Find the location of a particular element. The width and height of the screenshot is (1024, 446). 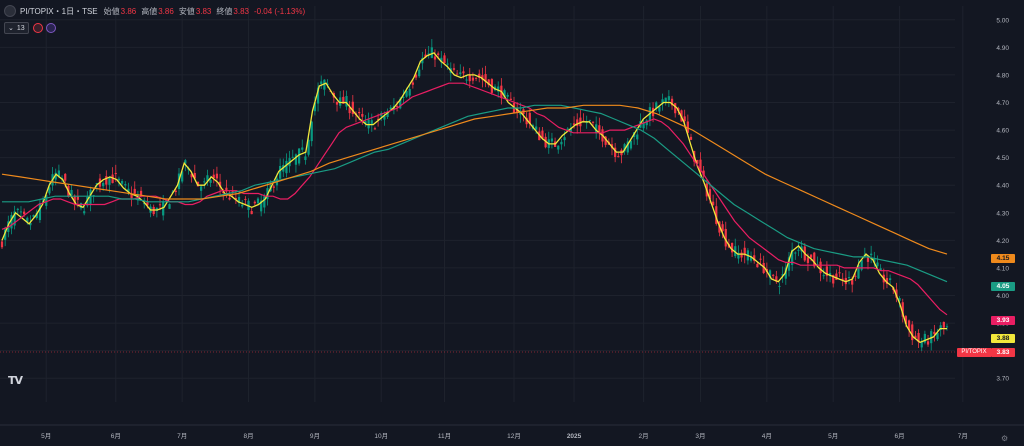

x-tick-label: 8月 is located at coordinates (248, 436).